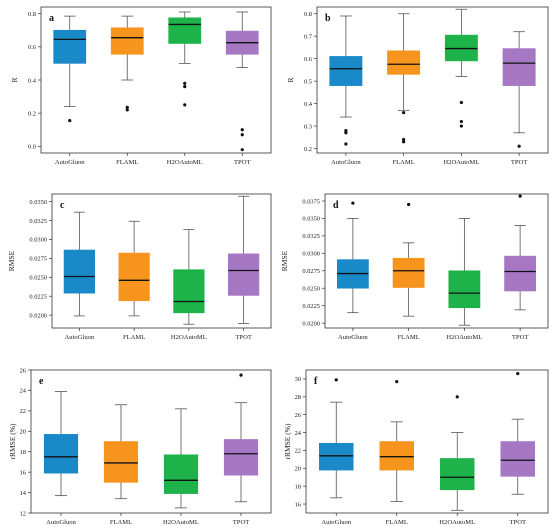 Image resolution: width=550 pixels, height=532 pixels. Describe the element at coordinates (287, 441) in the screenshot. I see `y-axis-label: rRMSE (%)` at that location.